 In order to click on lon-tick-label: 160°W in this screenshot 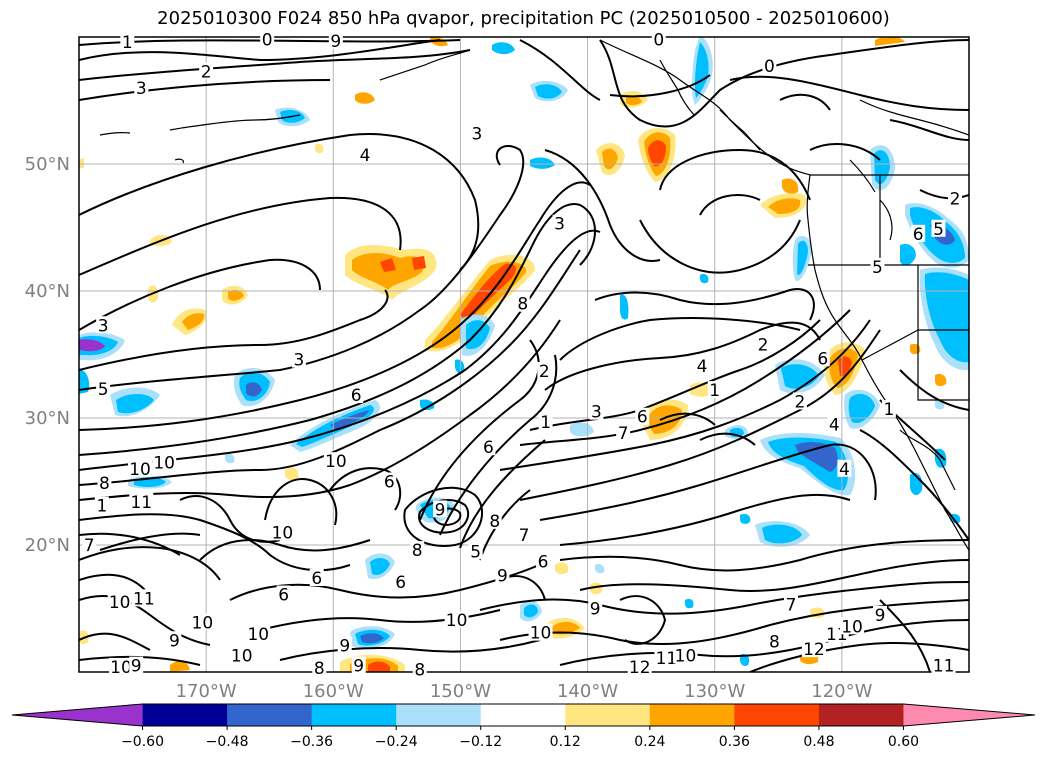, I will do `click(333, 691)`.